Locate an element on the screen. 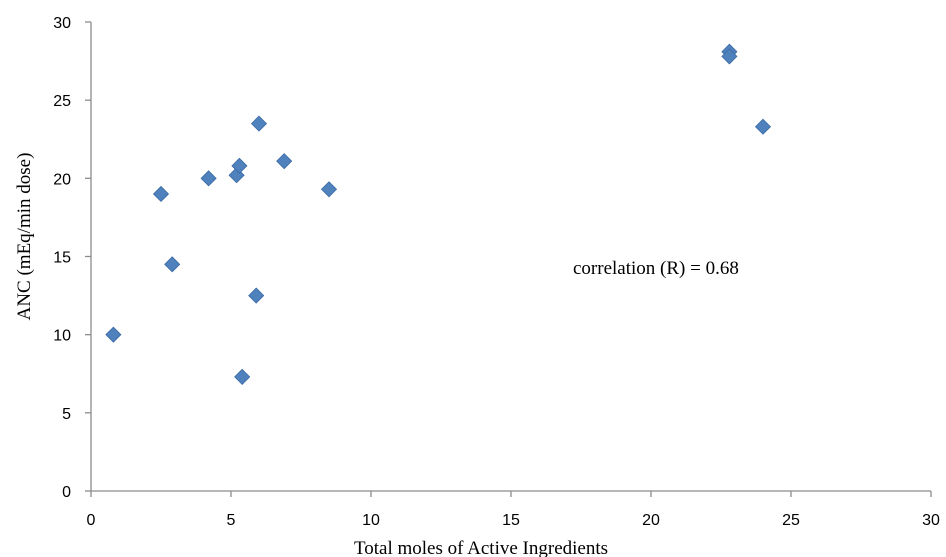 This screenshot has height=557, width=946. y-axis-title: ANC (mEq/min dose) is located at coordinates (24, 237).